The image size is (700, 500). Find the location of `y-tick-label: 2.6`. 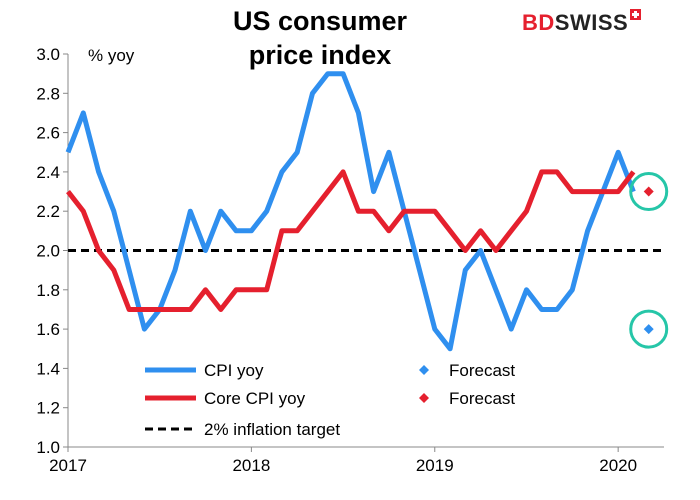

y-tick-label: 2.6 is located at coordinates (48, 133).